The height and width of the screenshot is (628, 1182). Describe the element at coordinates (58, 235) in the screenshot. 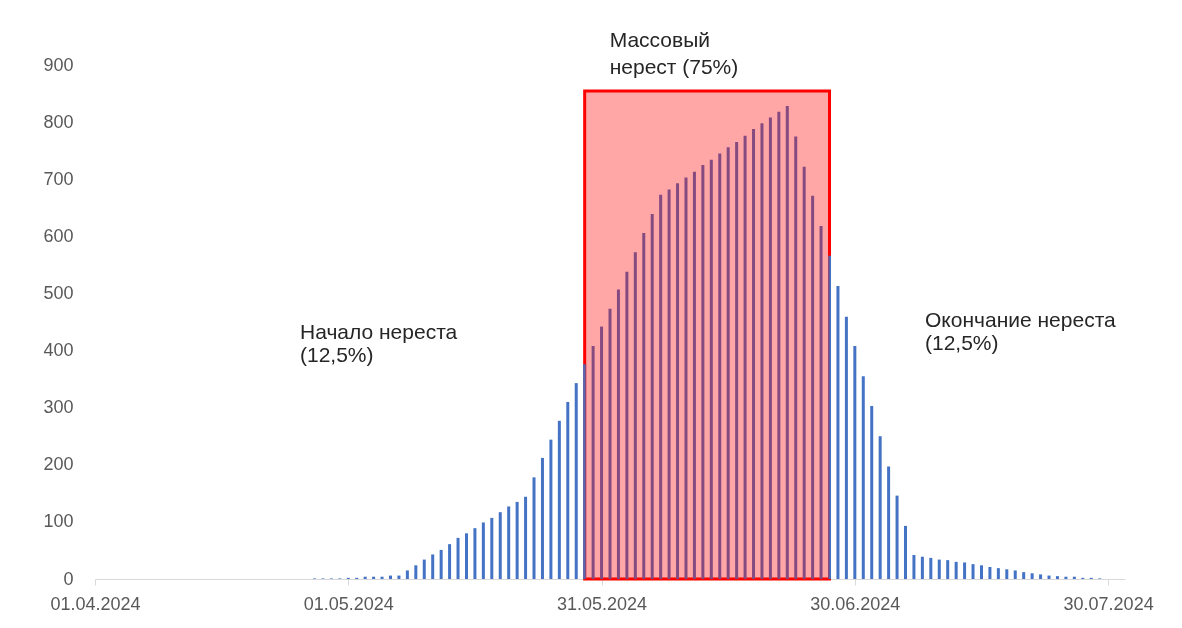

I see `y-tick-label: 600` at that location.